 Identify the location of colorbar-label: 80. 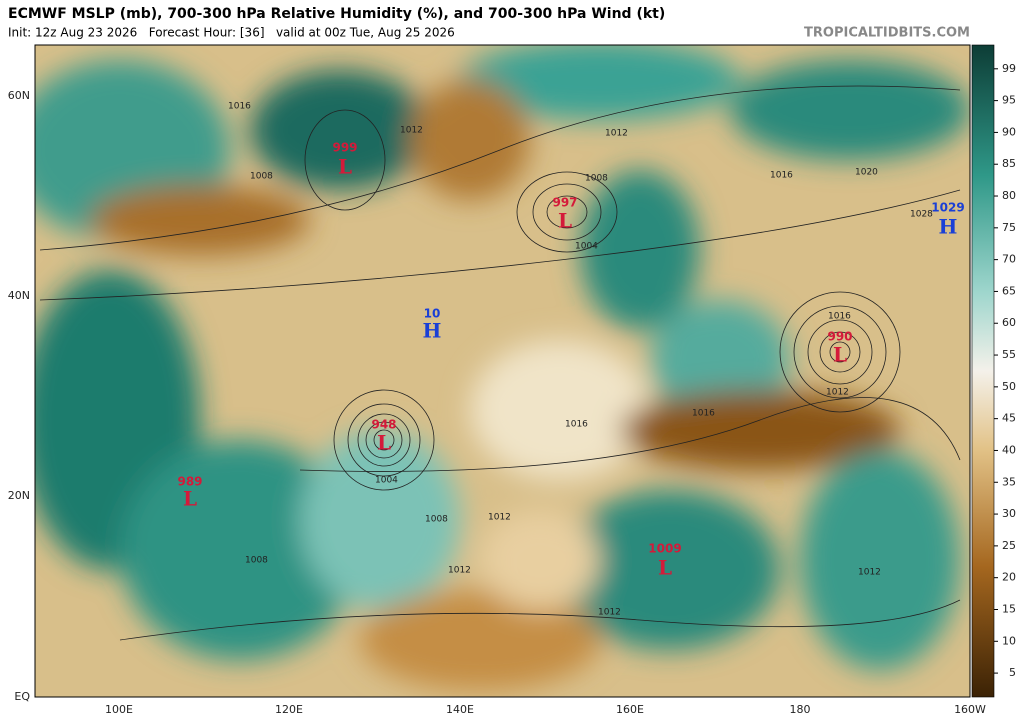
(1009, 195).